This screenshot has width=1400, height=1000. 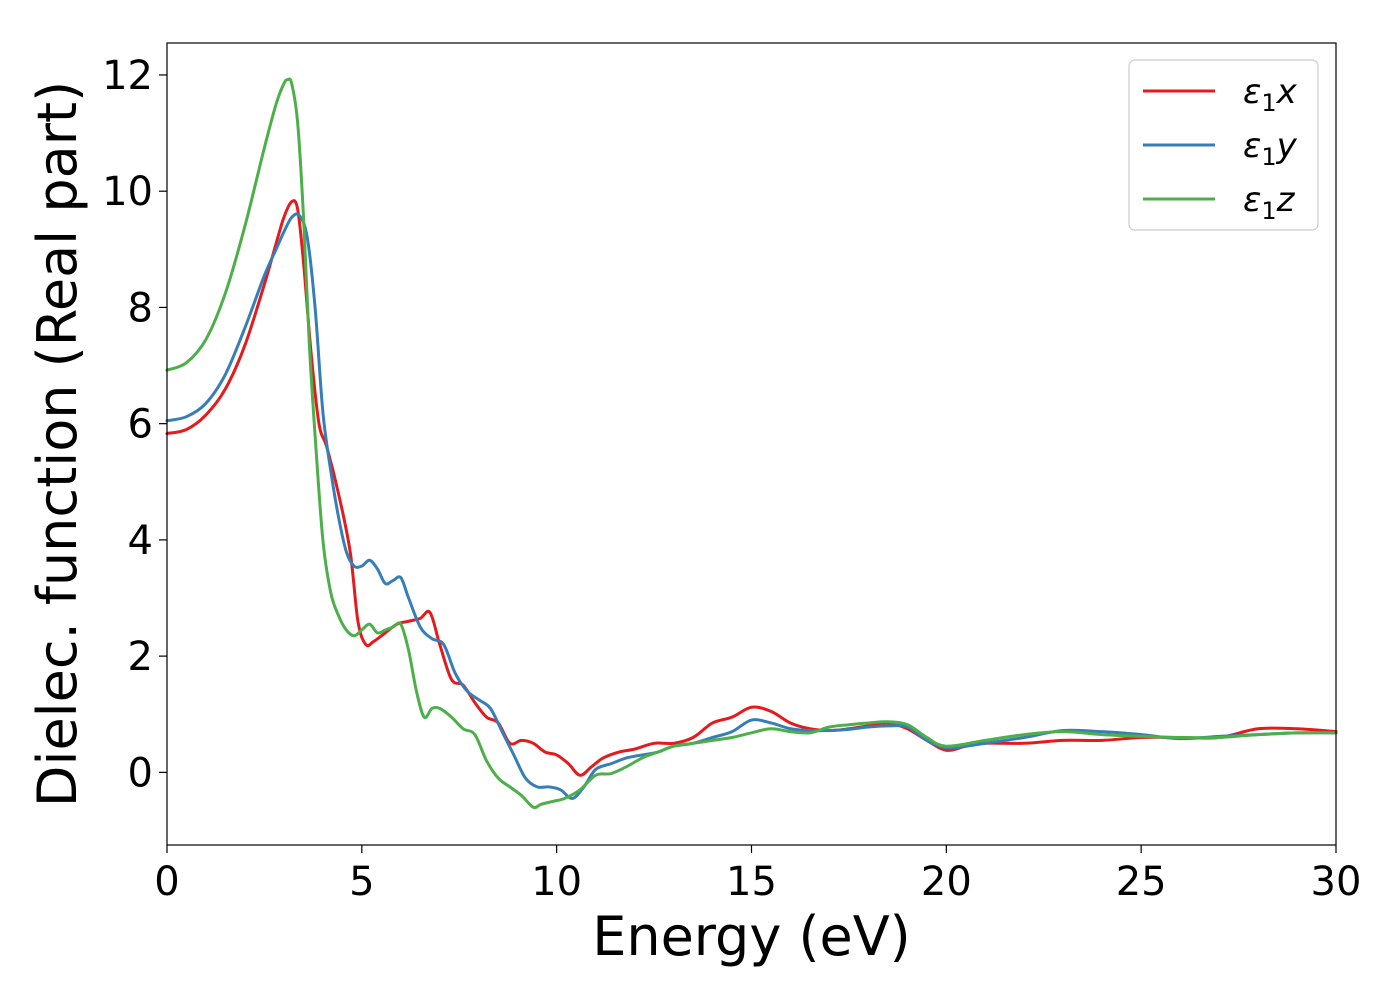 What do you see at coordinates (140, 773) in the screenshot?
I see `y-tick-label: 0` at bounding box center [140, 773].